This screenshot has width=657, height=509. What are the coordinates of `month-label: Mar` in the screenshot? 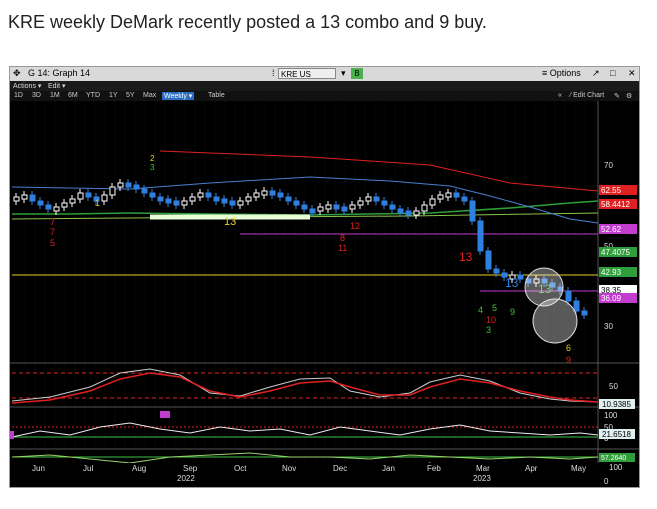 It's located at (483, 468).